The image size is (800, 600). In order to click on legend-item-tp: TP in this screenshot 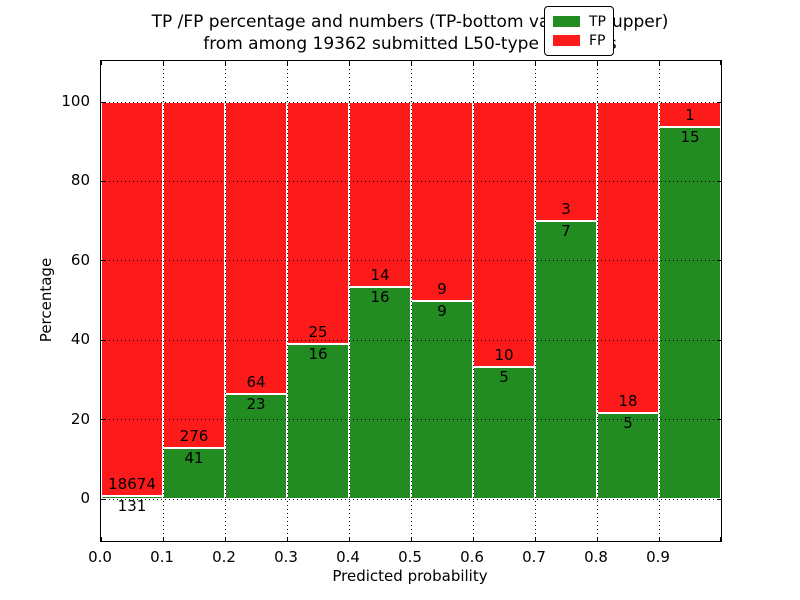, I will do `click(579, 21)`.